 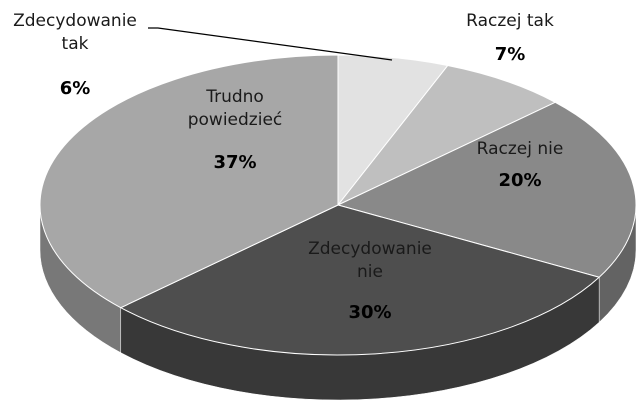 What do you see at coordinates (75, 32) in the screenshot?
I see `slice-label: Zdecydowanie tak` at bounding box center [75, 32].